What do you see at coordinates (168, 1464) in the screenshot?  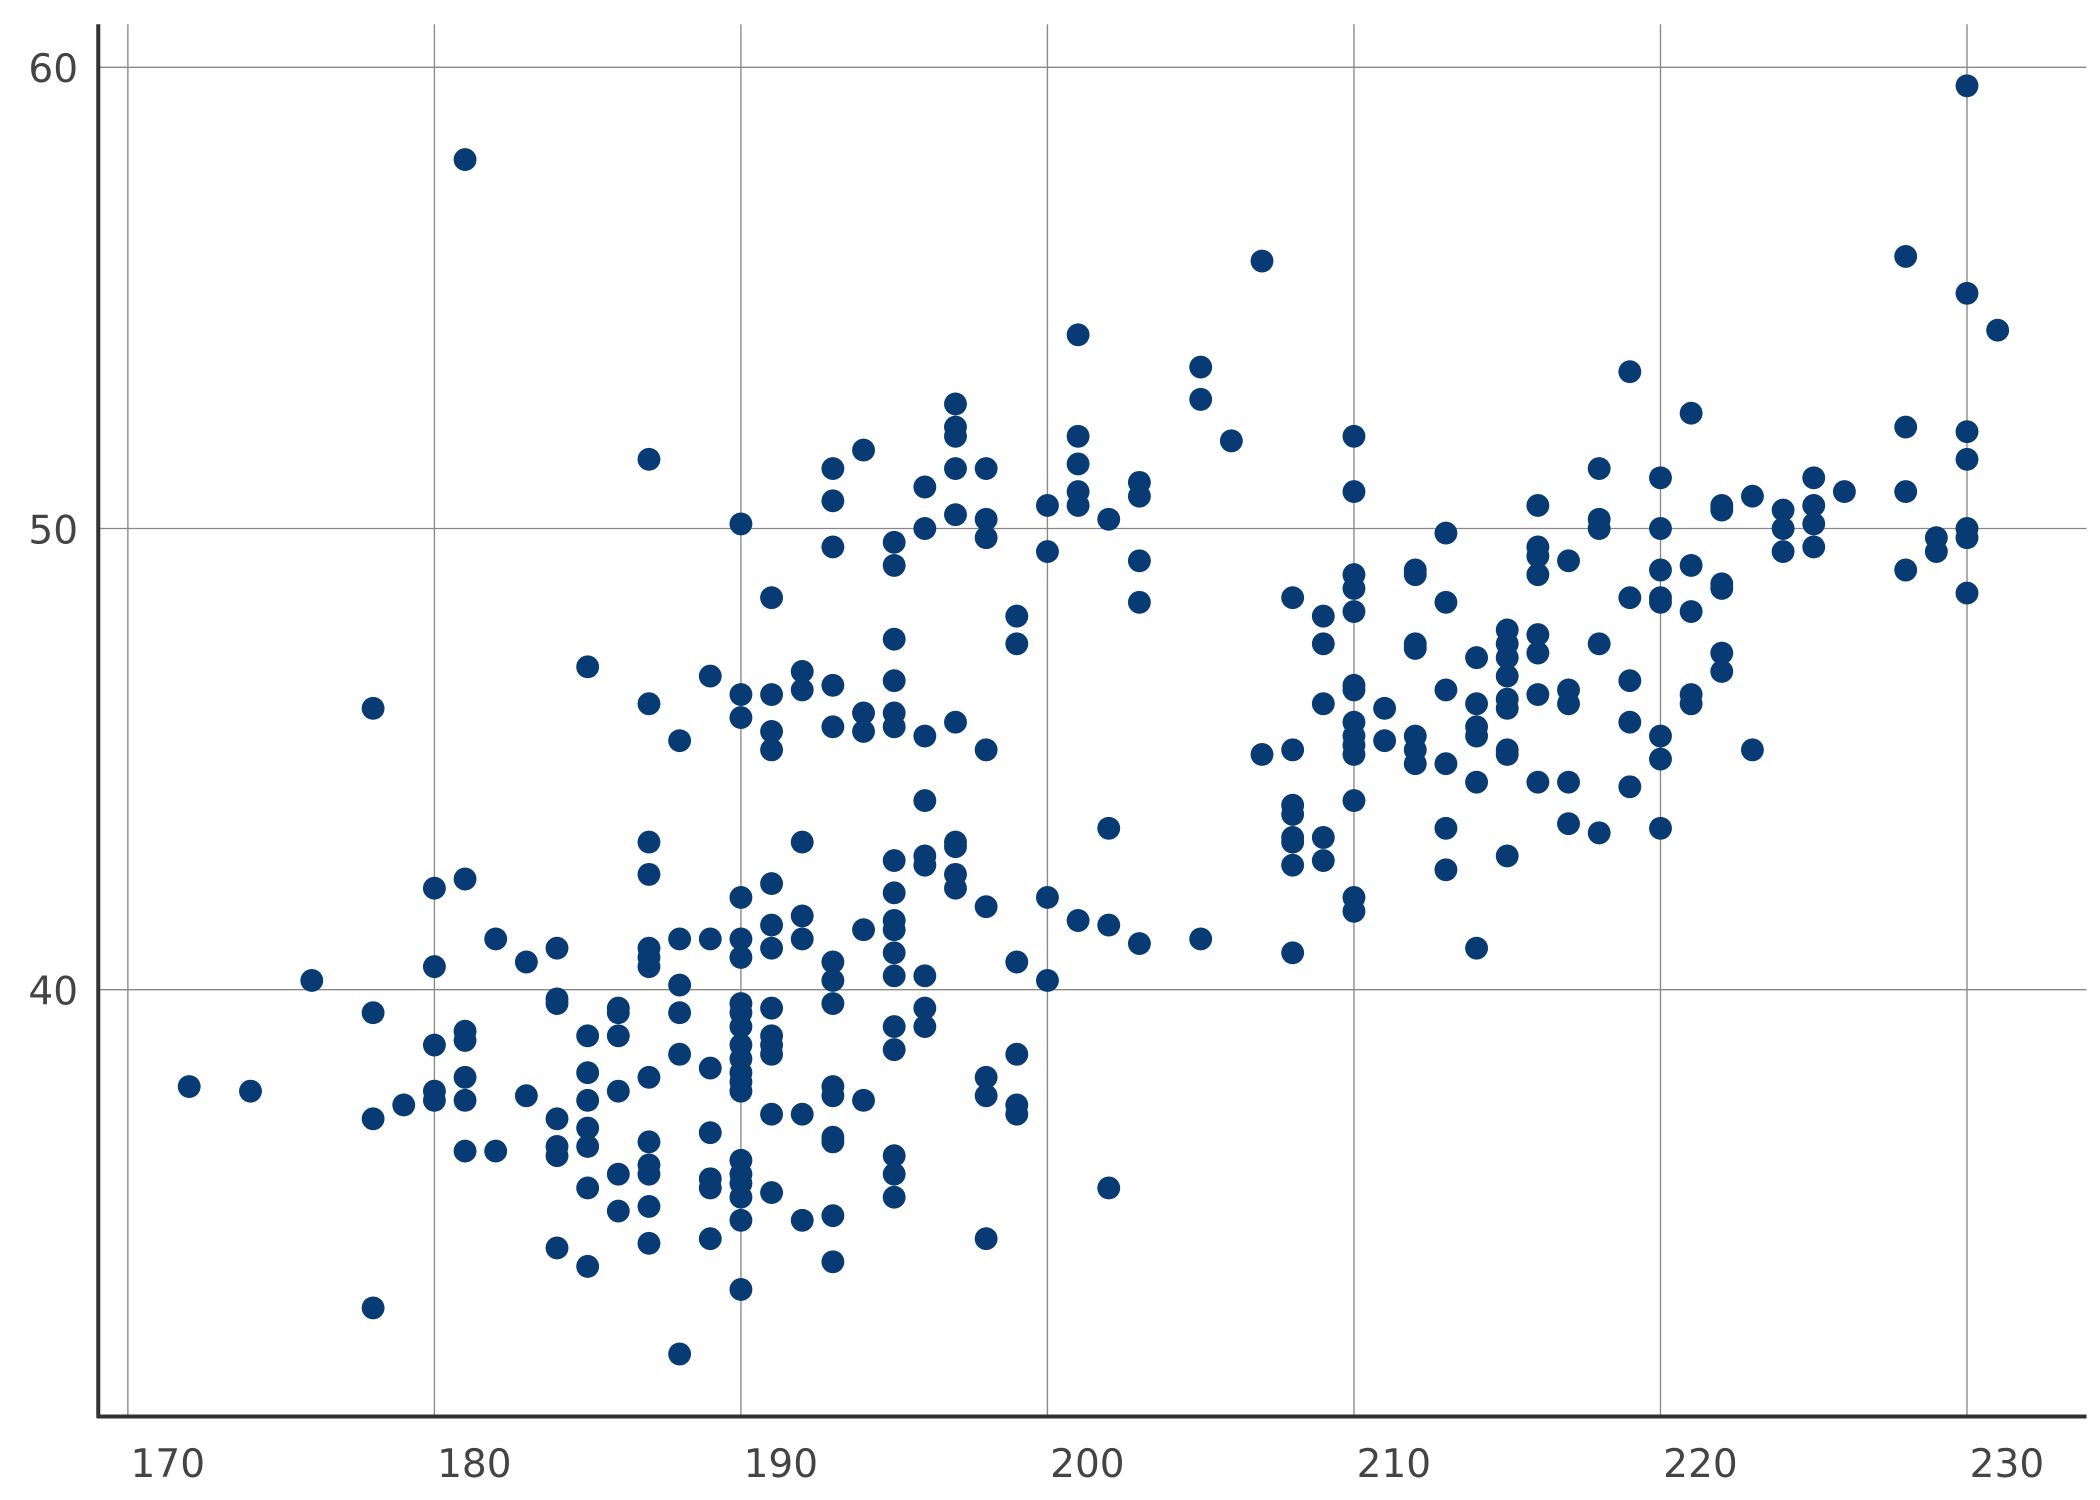 I see `x-tick-label: 170` at bounding box center [168, 1464].